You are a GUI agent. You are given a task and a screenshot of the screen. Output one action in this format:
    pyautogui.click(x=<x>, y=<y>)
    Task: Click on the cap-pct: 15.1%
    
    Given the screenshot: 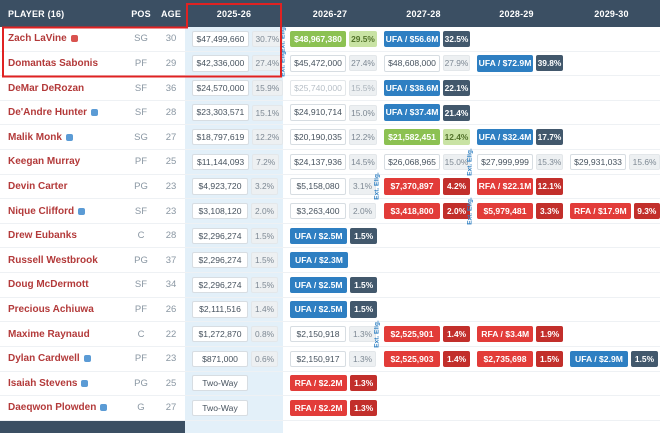 What is the action you would take?
    pyautogui.click(x=267, y=112)
    